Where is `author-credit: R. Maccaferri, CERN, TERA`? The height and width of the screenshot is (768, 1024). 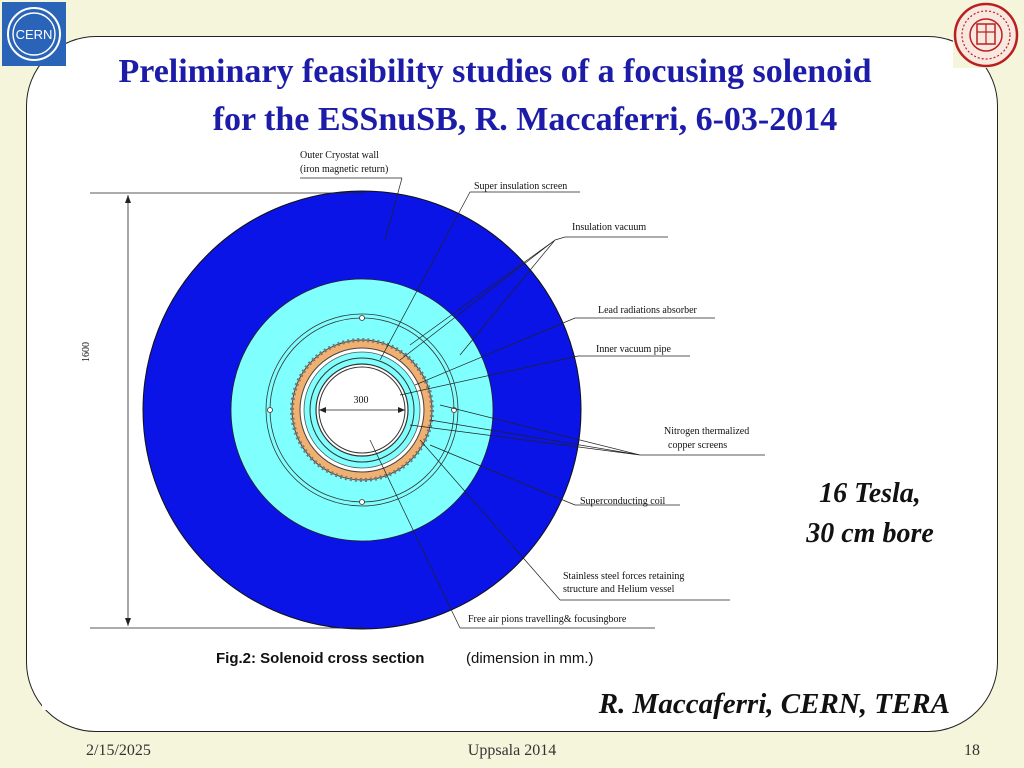 author-credit: R. Maccaferri, CERN, TERA is located at coordinates (774, 704).